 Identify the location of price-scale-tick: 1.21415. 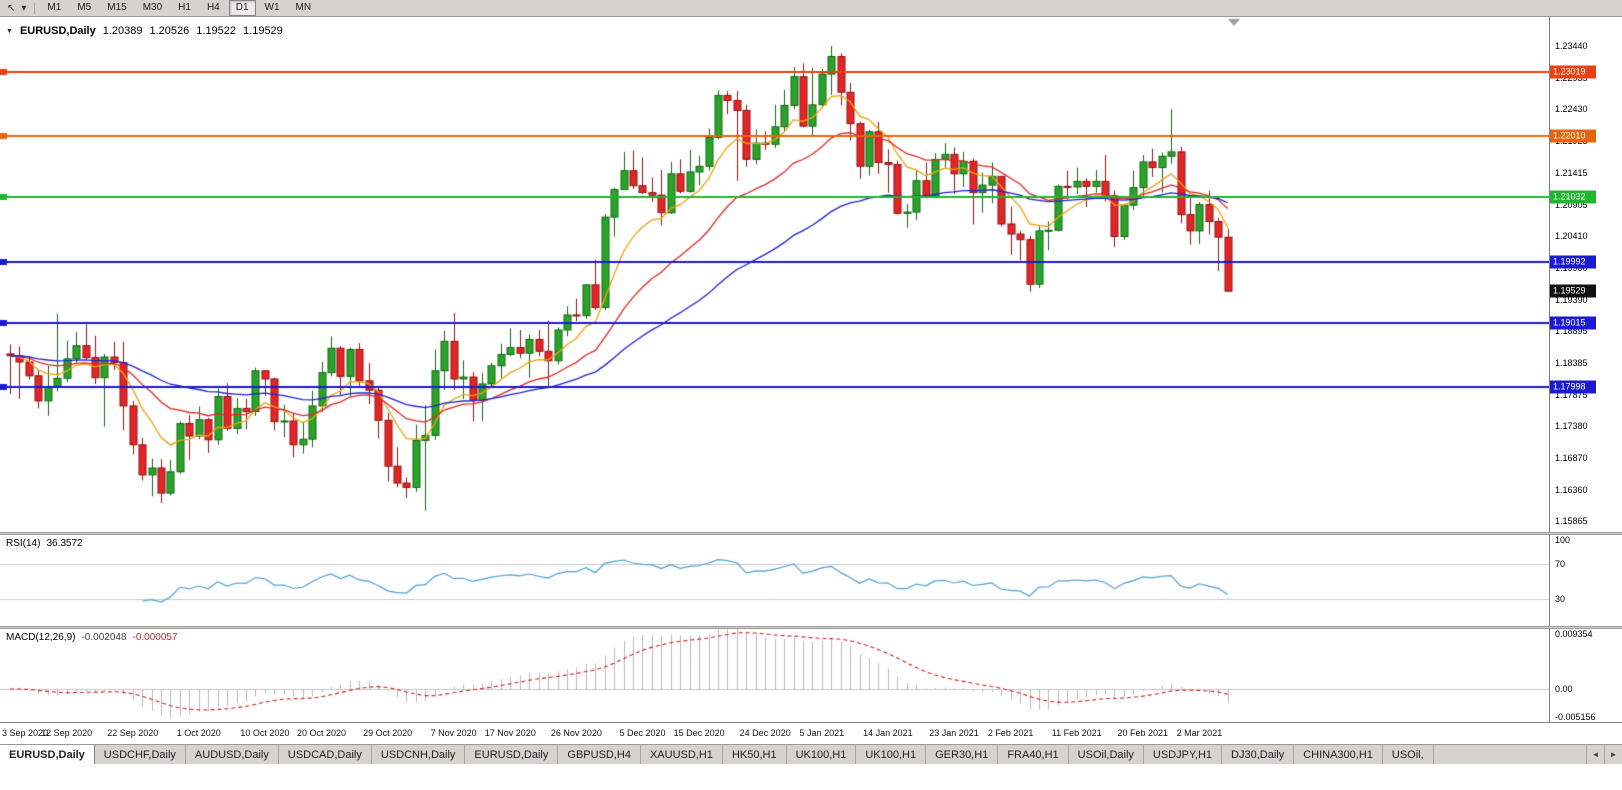
(1571, 172).